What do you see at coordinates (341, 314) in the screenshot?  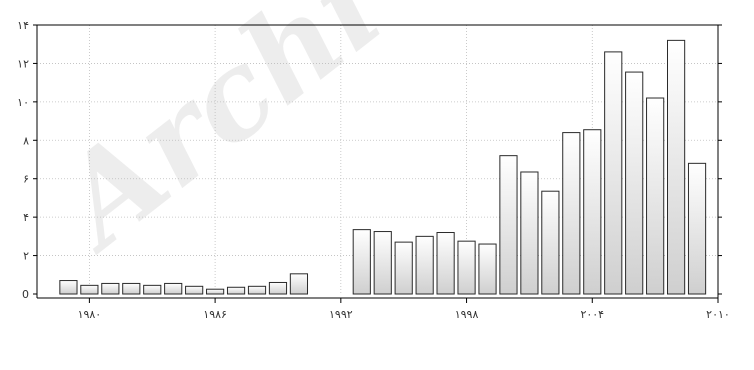 I see `x-tick-label: ۱۹۹۲` at bounding box center [341, 314].